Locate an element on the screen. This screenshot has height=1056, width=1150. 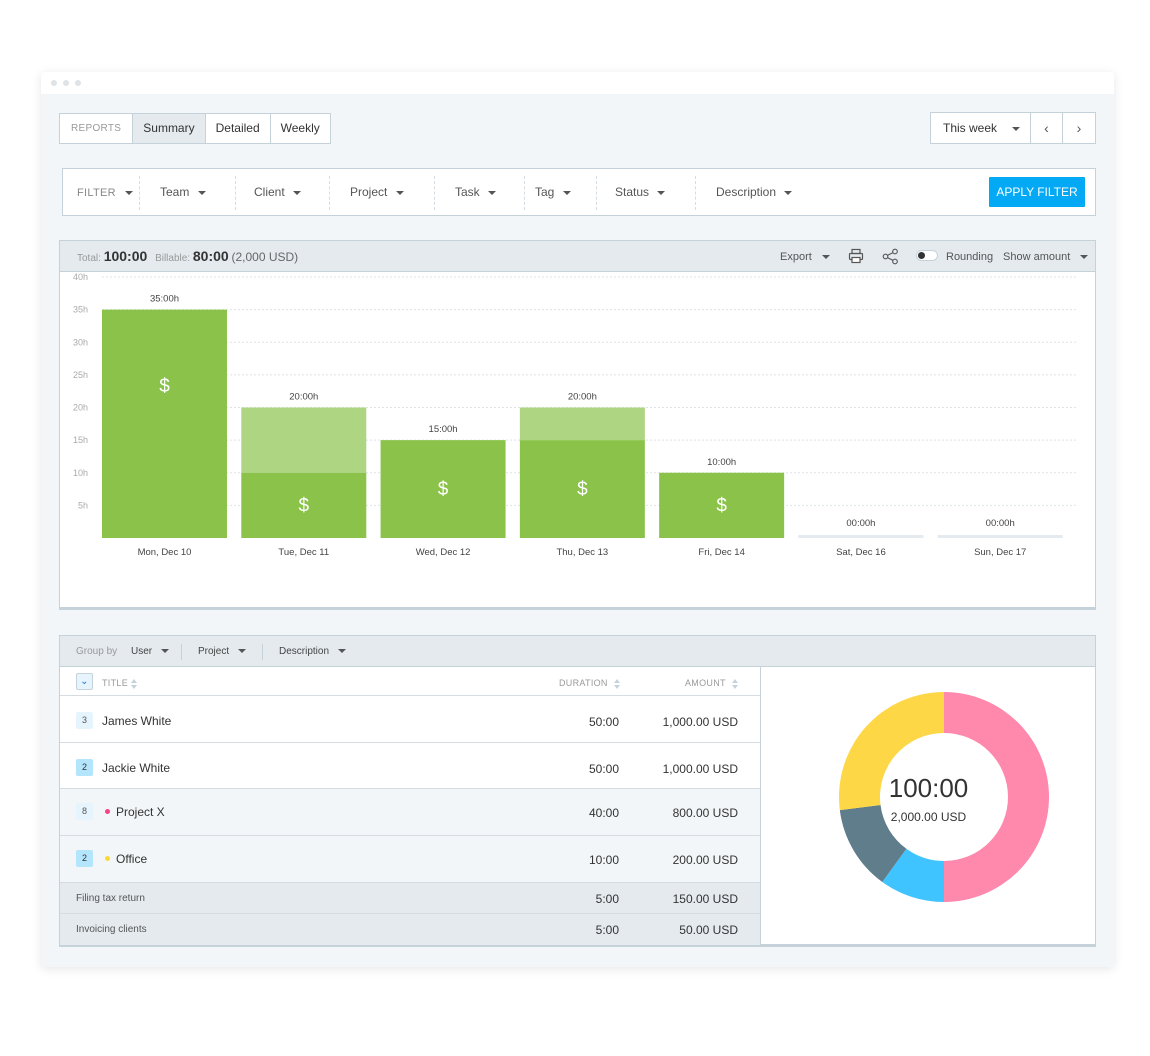
y-tick-label: 10h is located at coordinates (80, 473).